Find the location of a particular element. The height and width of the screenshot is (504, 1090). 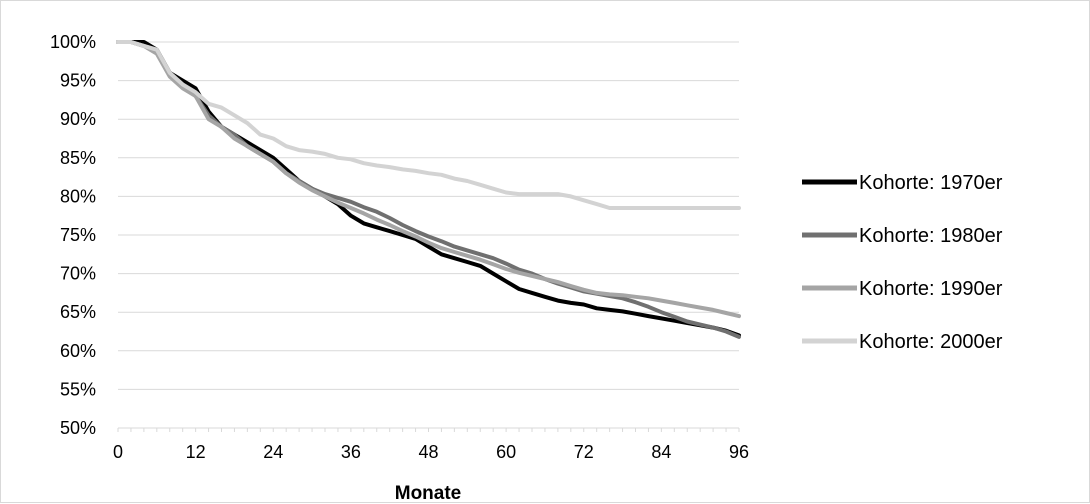

y-tick-label: 70% is located at coordinates (78, 274).